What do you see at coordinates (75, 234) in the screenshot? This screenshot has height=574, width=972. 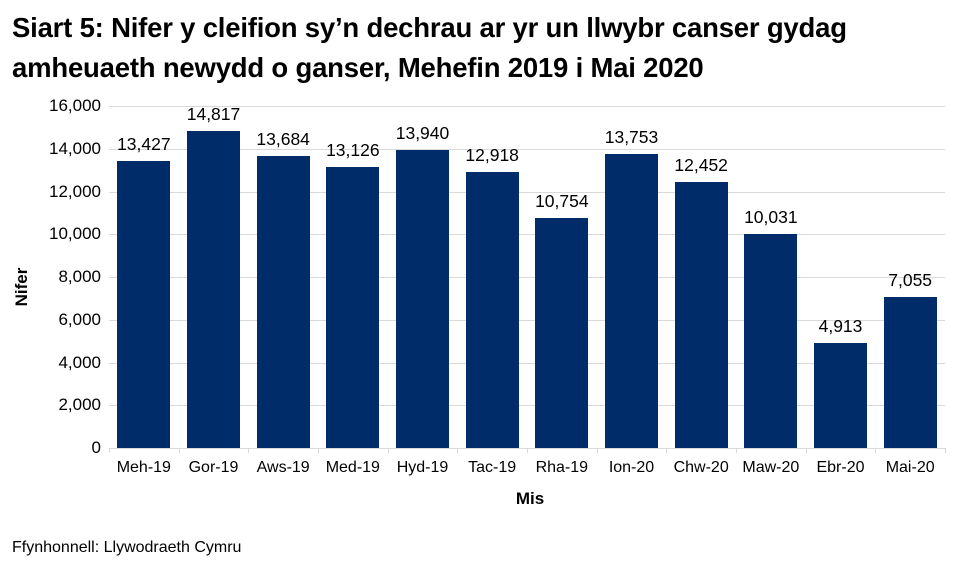 I see `y-tick-label: 10,000` at bounding box center [75, 234].